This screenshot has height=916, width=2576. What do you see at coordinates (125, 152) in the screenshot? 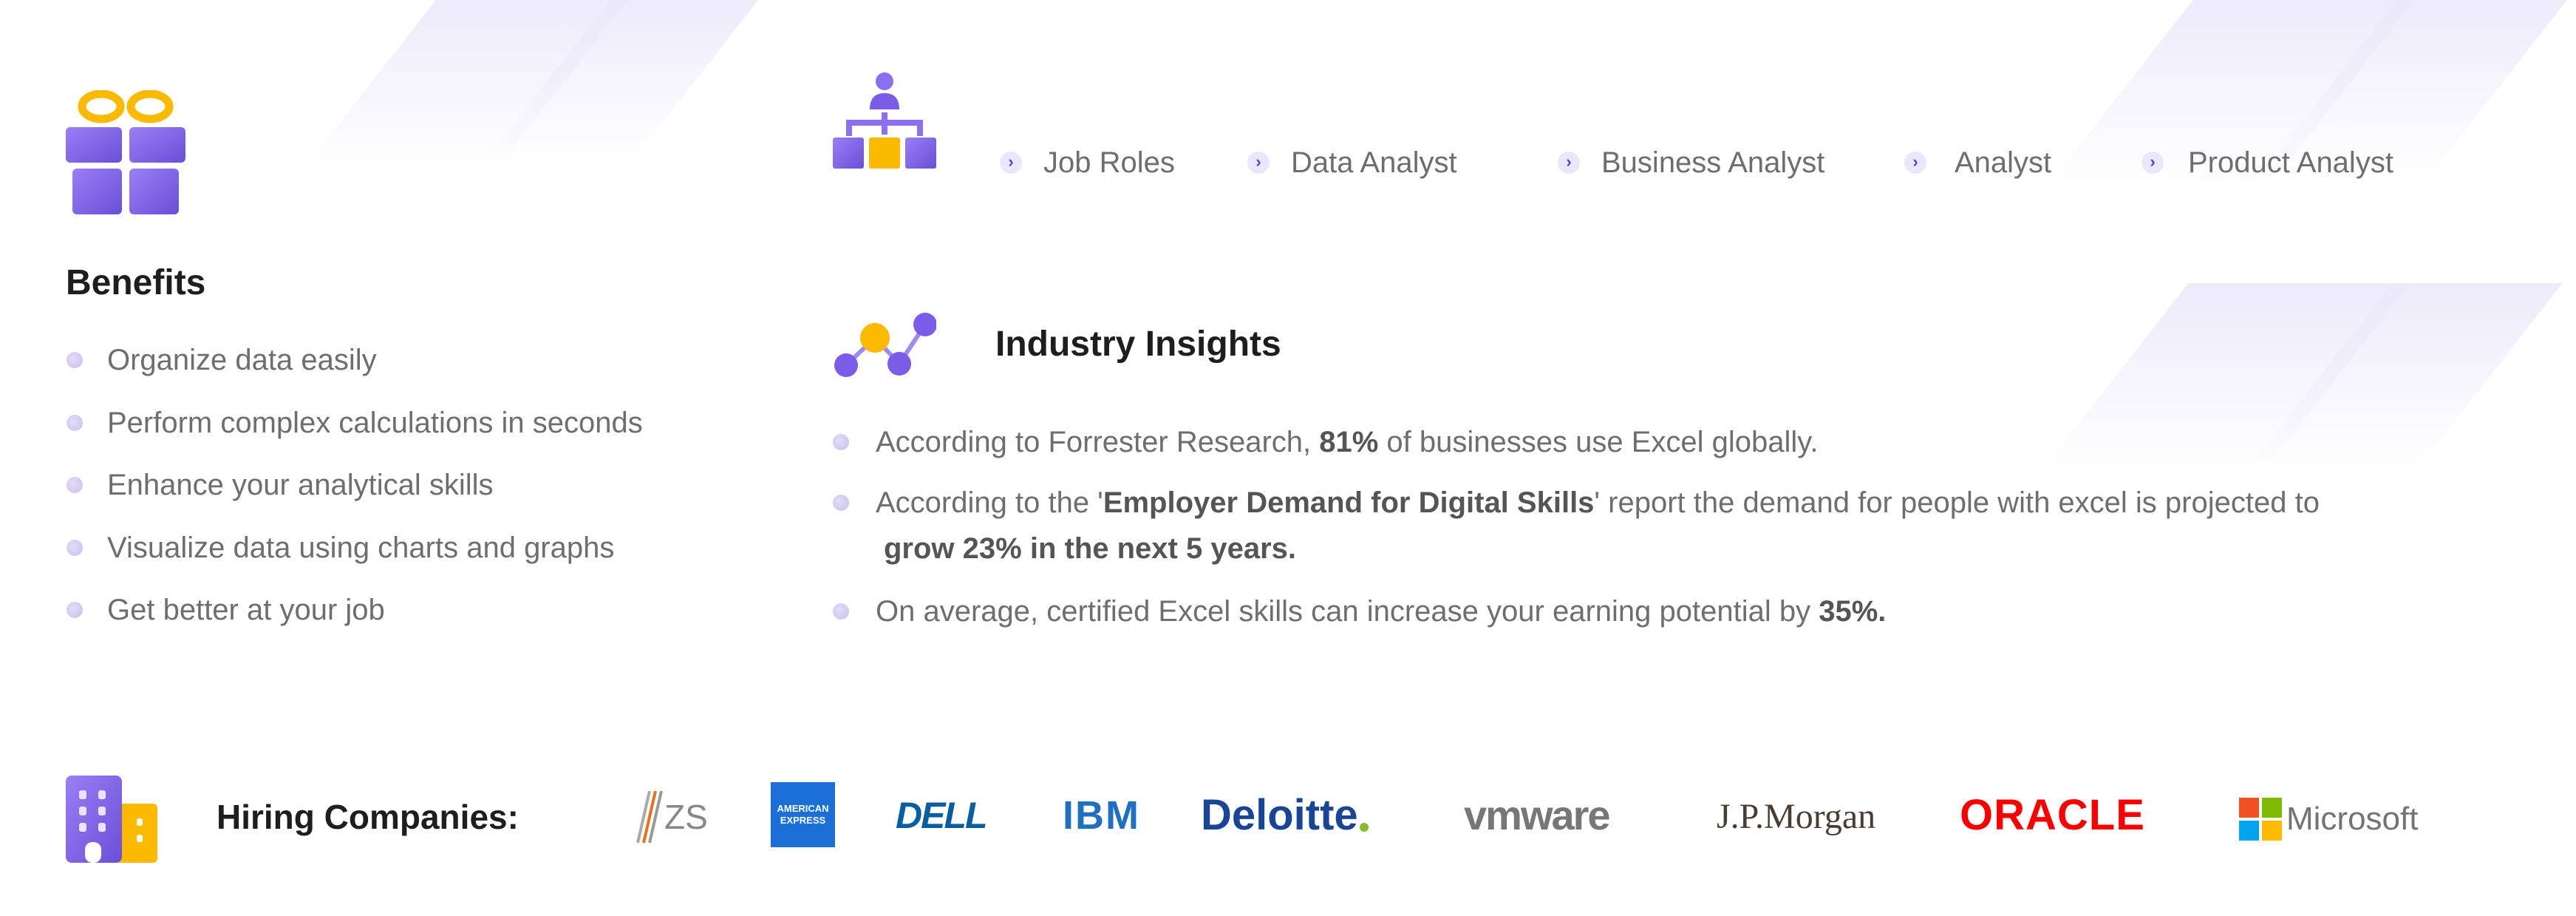
I see `gift-icon` at bounding box center [125, 152].